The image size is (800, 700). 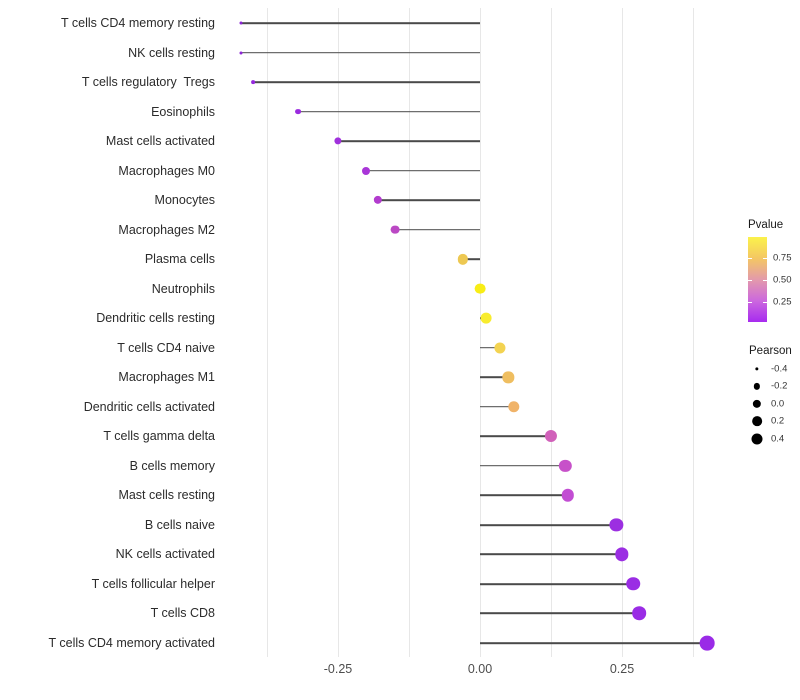 I want to click on category-label: Macrophages M1, so click(x=166, y=377).